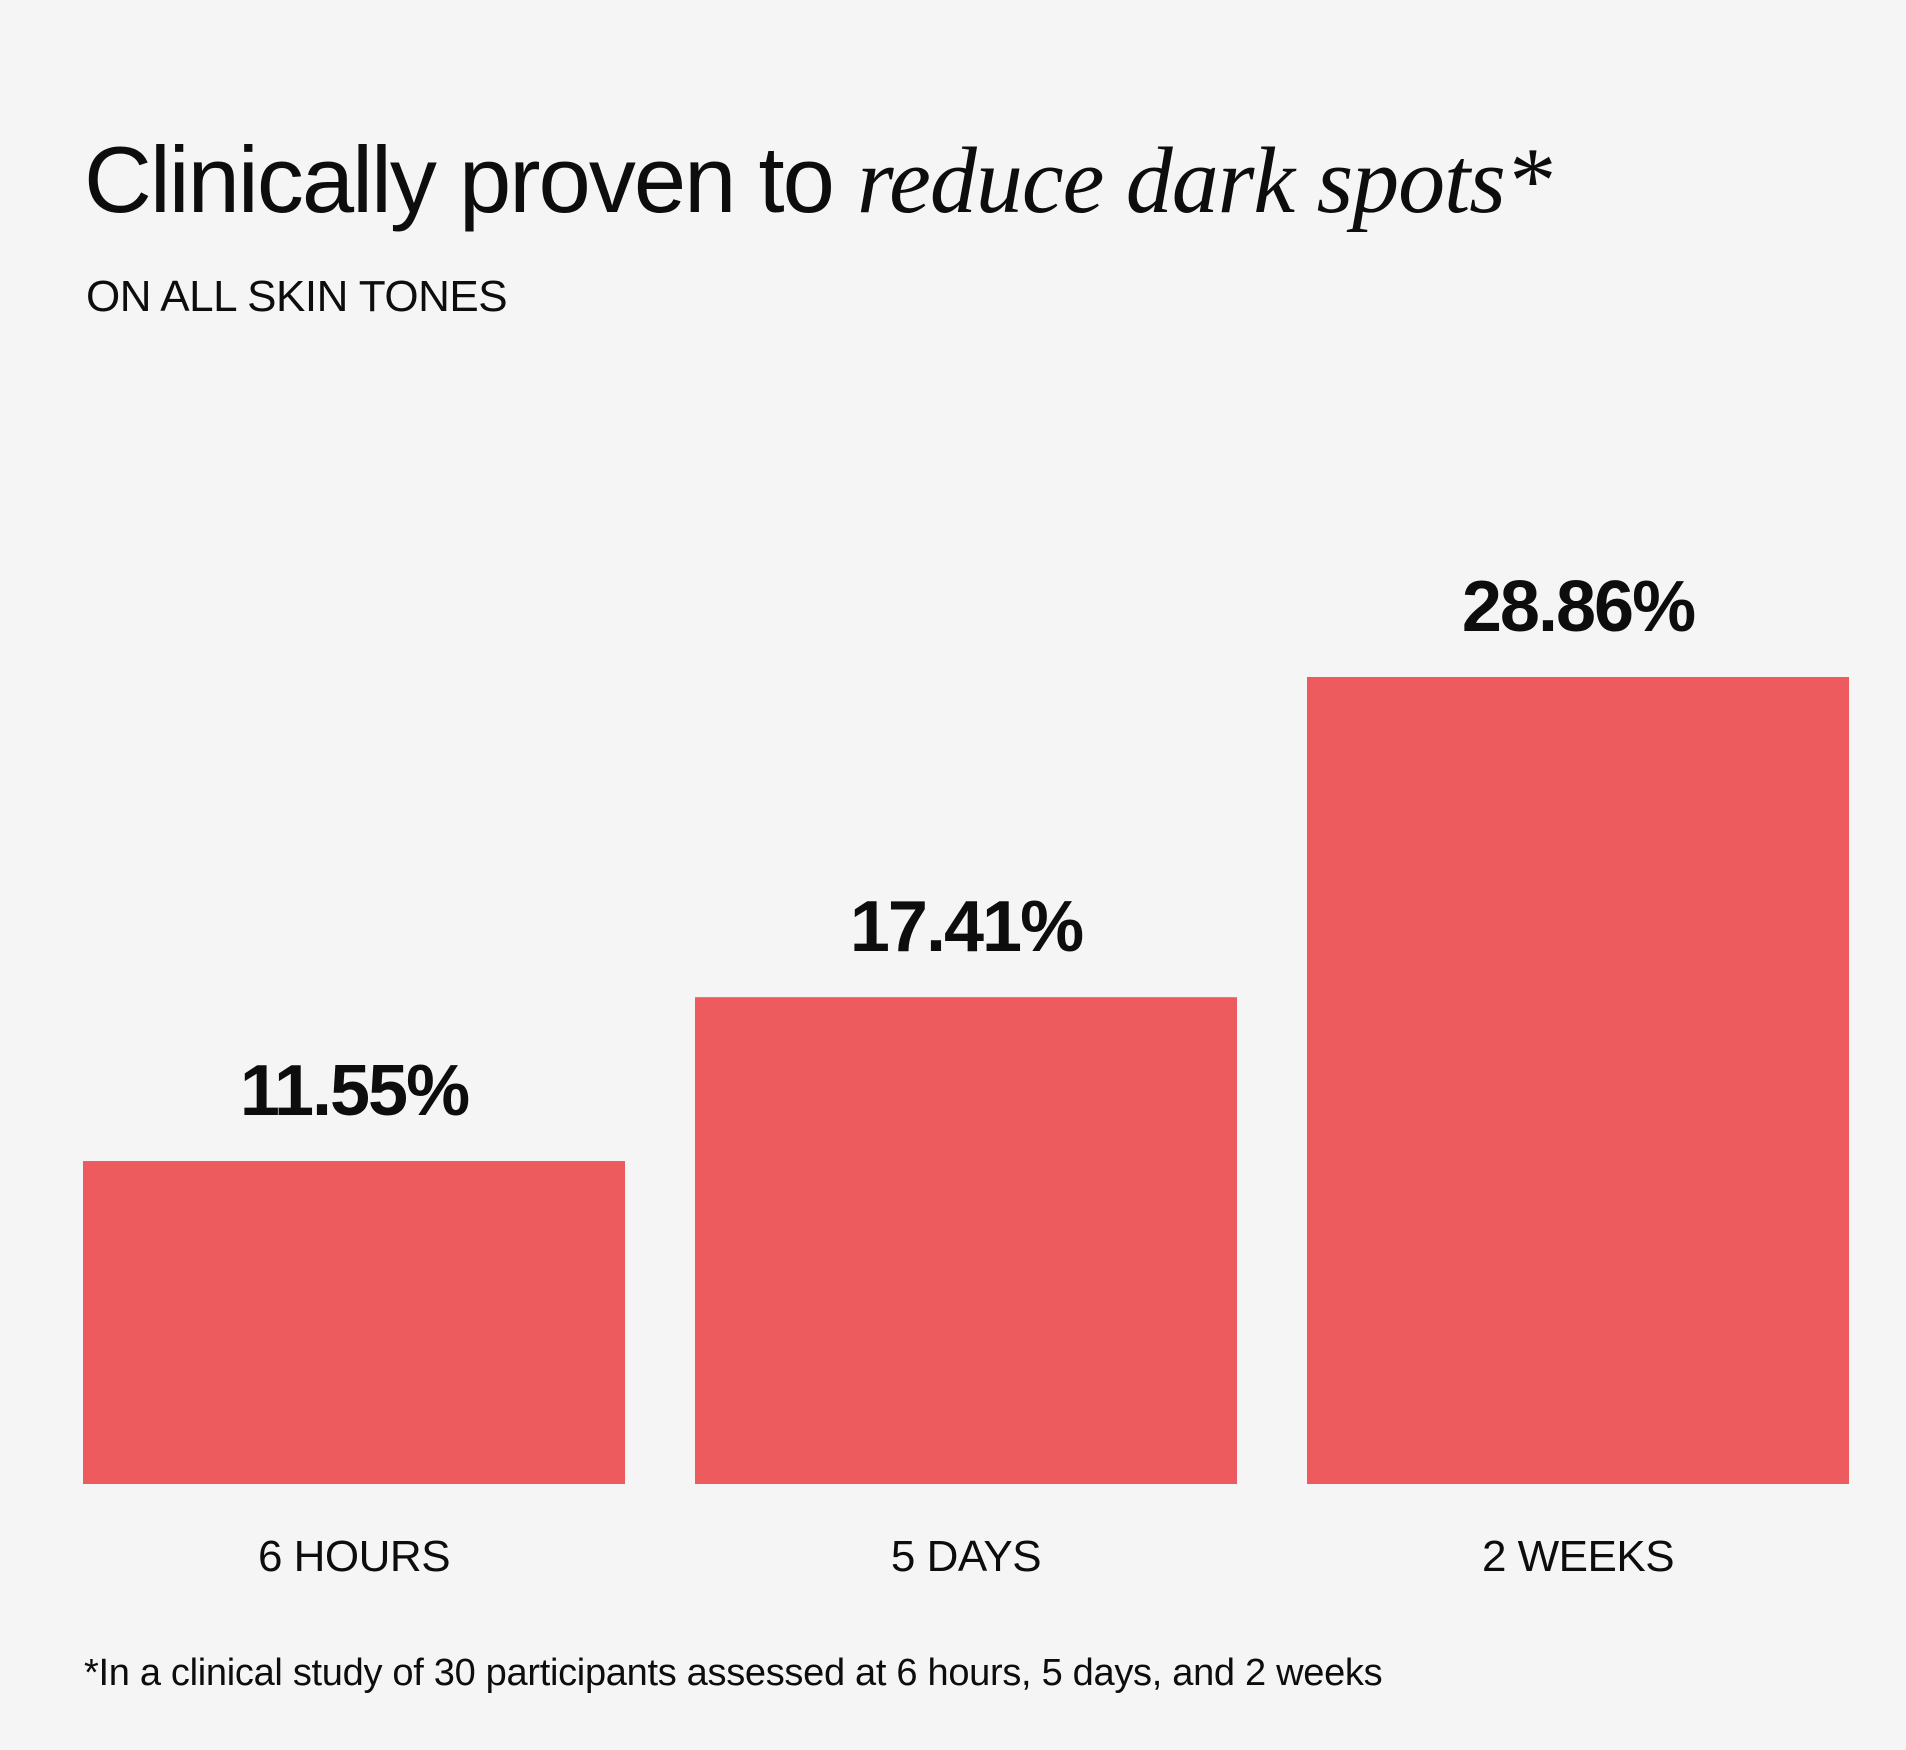 This screenshot has height=1750, width=1906. I want to click on bar-value-label-1: 17.41%, so click(966, 927).